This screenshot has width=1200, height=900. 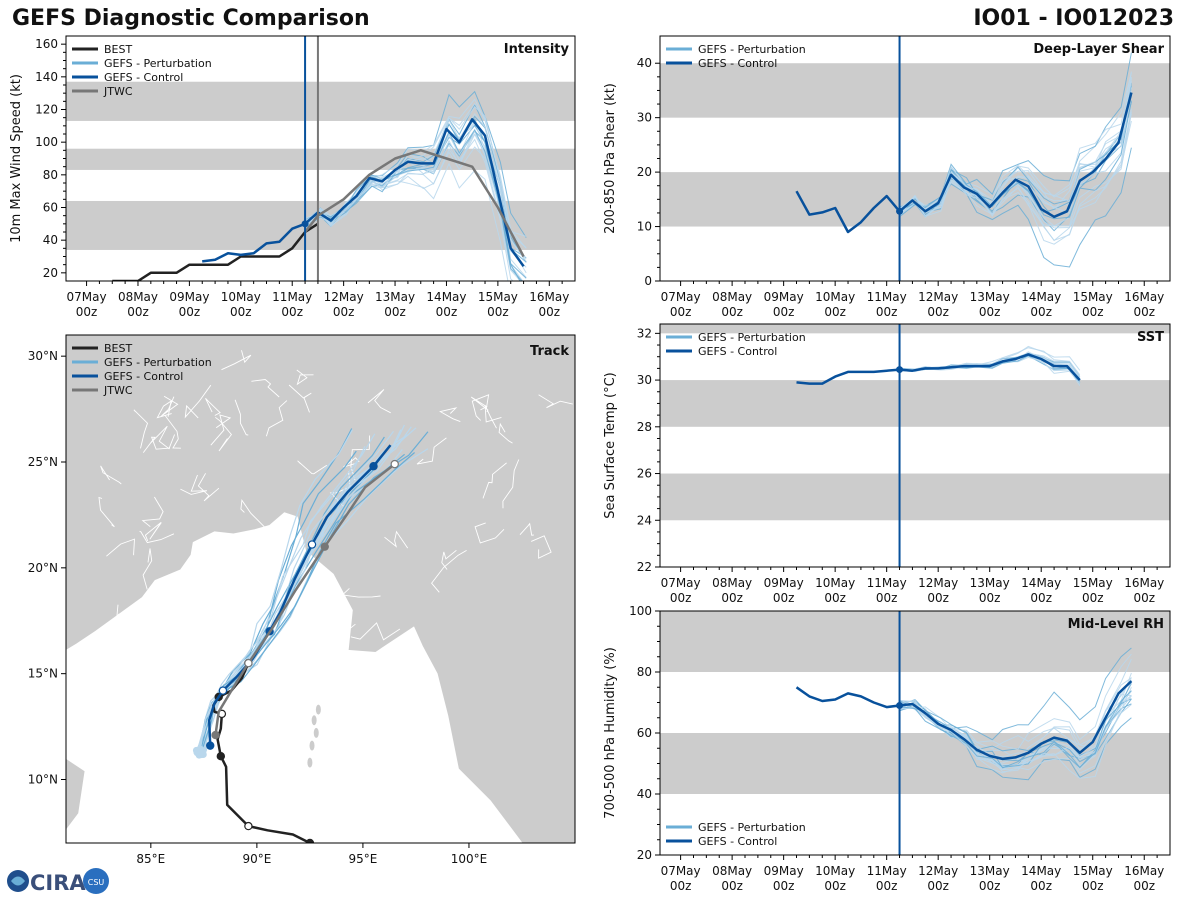 What do you see at coordinates (1144, 871) in the screenshot?
I see `x-tick-label: 16May` at bounding box center [1144, 871].